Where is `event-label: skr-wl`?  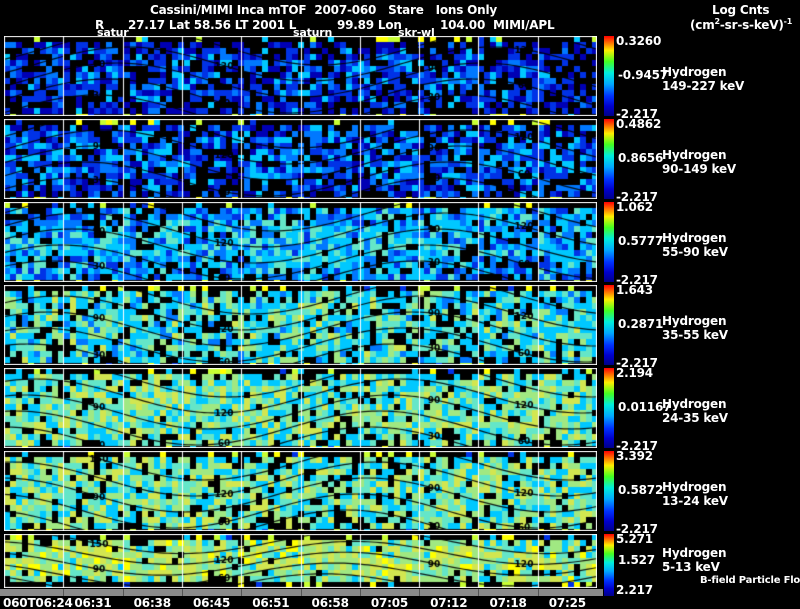
event-label: skr-wl is located at coordinates (416, 32).